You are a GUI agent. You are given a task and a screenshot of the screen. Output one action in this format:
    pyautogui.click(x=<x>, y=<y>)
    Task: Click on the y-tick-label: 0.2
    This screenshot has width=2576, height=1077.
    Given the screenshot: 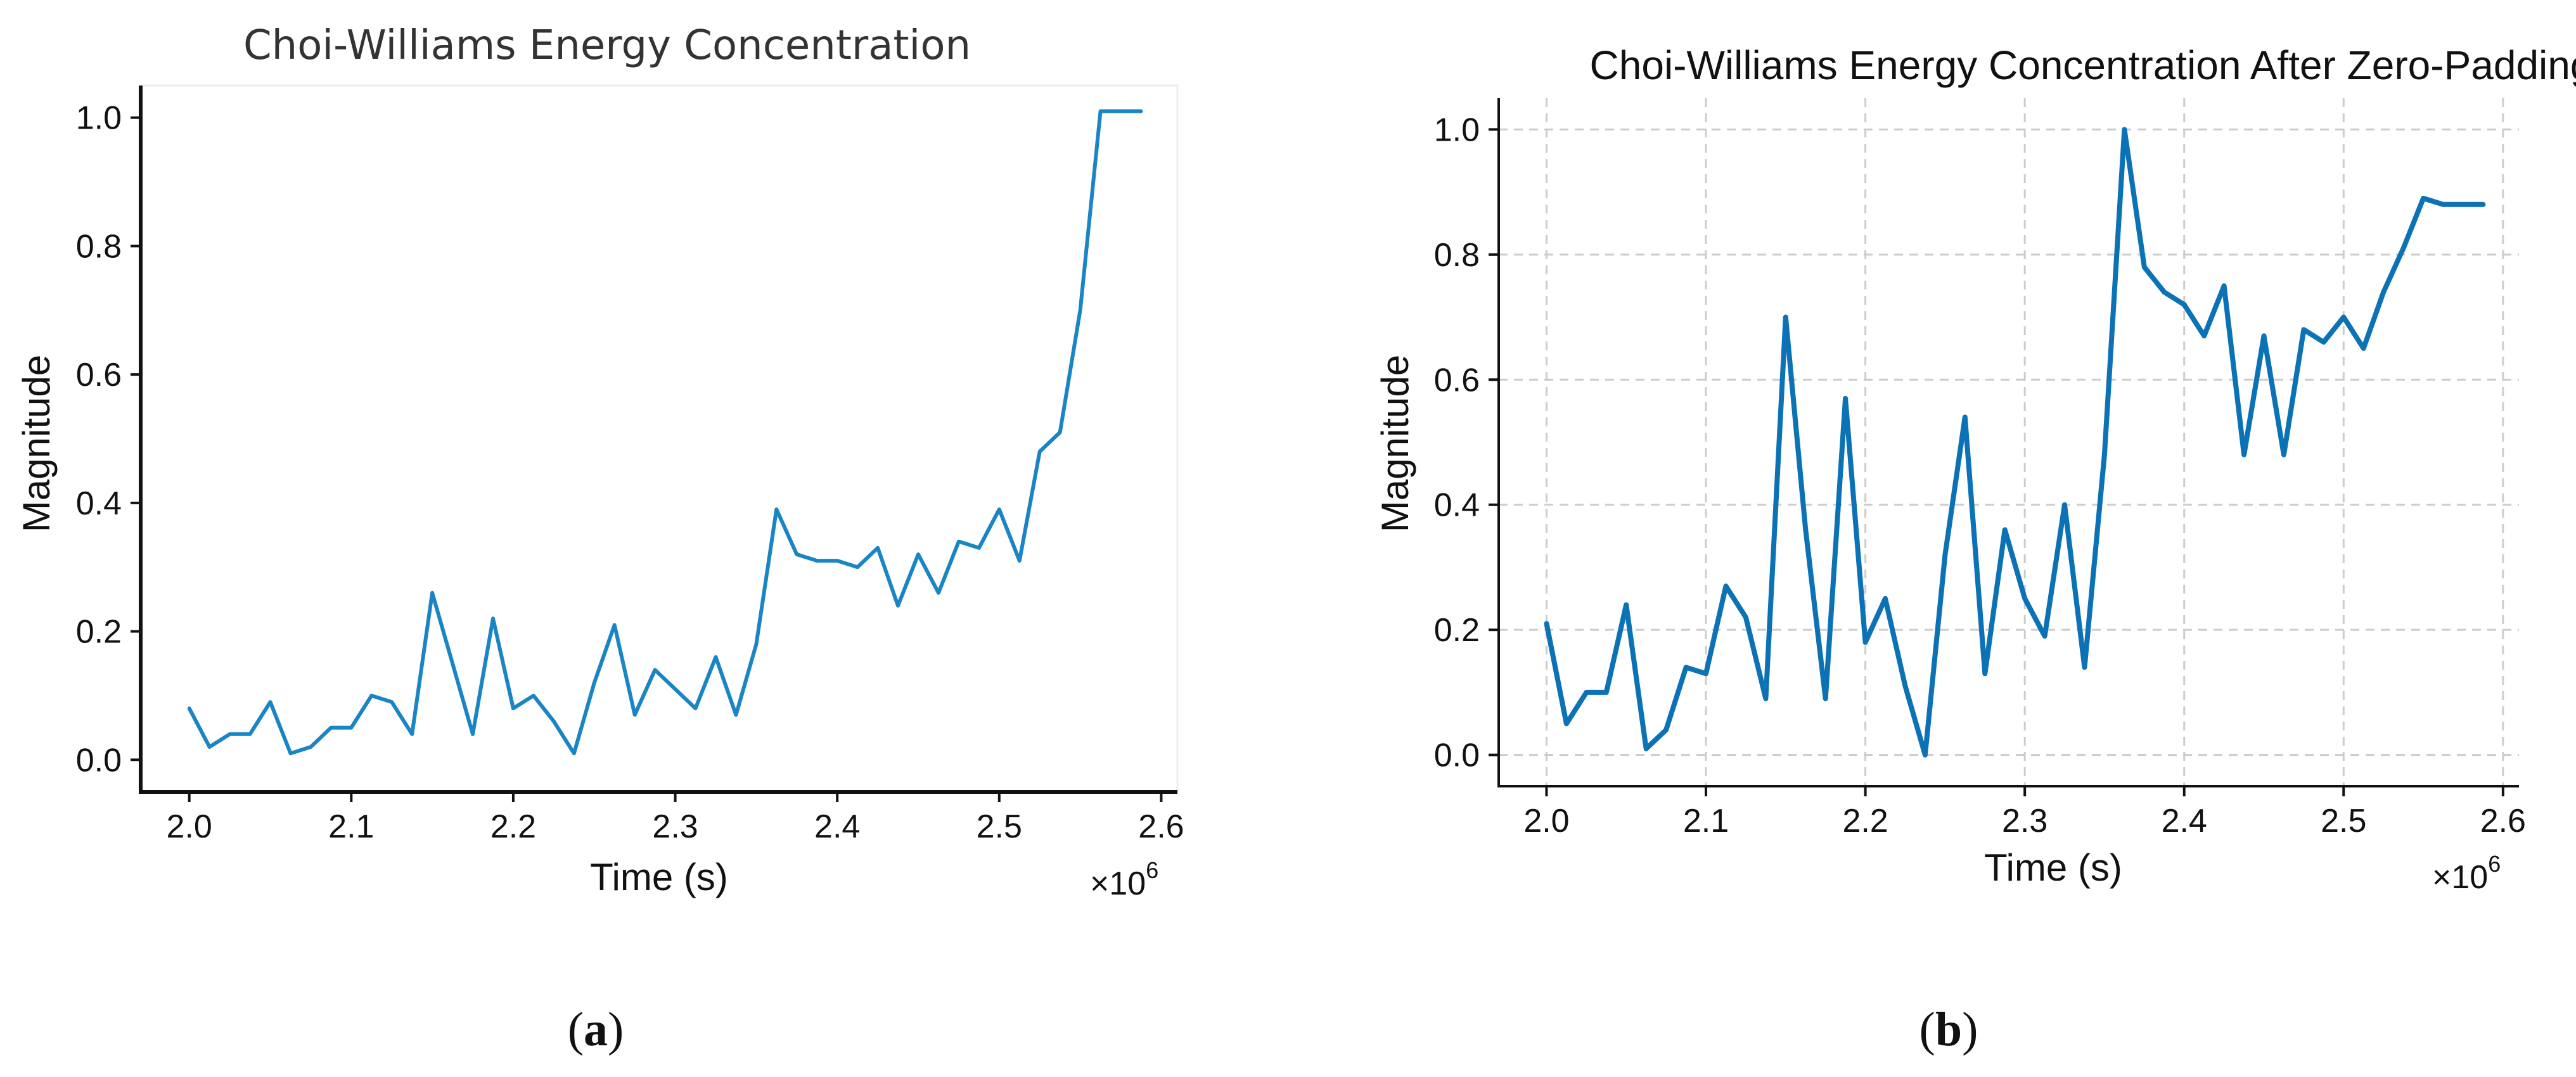 What is the action you would take?
    pyautogui.click(x=1457, y=630)
    